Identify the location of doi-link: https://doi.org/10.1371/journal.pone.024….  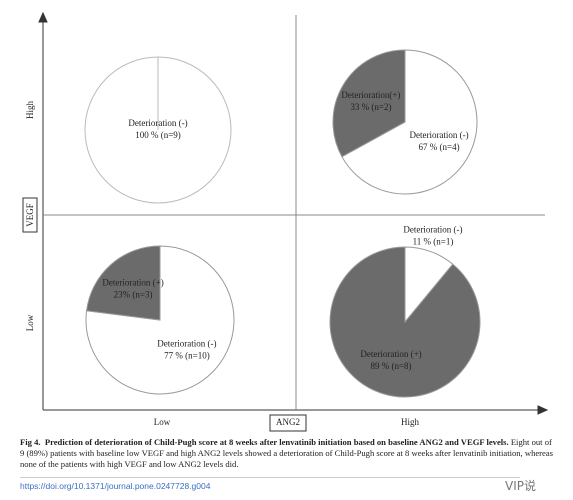
(115, 486).